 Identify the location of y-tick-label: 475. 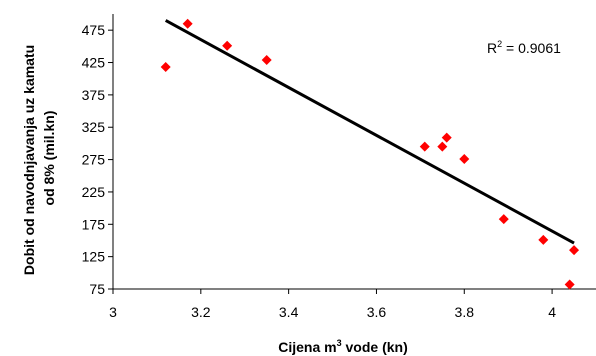
(94, 30).